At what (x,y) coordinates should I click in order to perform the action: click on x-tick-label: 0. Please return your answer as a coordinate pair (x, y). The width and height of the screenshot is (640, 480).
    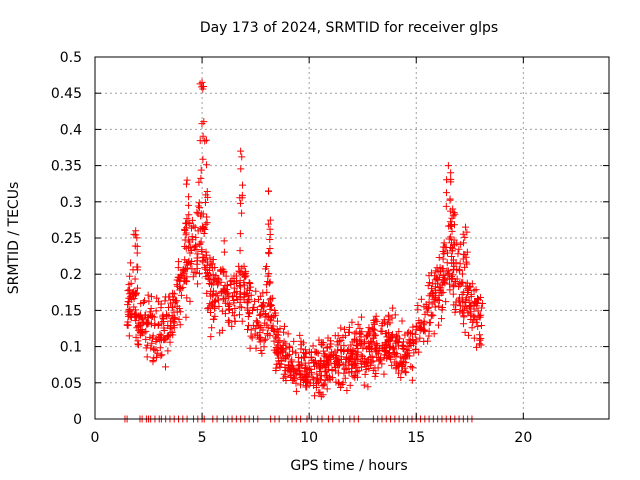
    Looking at the image, I should click on (95, 438).